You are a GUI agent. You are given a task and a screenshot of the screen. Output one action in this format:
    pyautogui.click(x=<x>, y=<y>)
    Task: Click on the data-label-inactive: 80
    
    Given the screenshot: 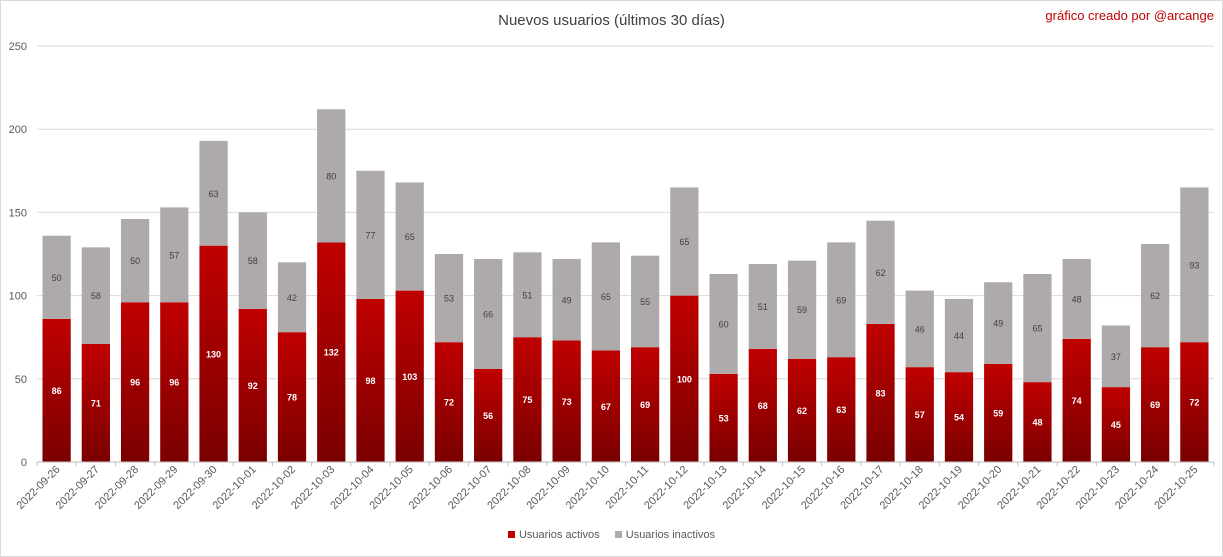 What is the action you would take?
    pyautogui.click(x=331, y=176)
    